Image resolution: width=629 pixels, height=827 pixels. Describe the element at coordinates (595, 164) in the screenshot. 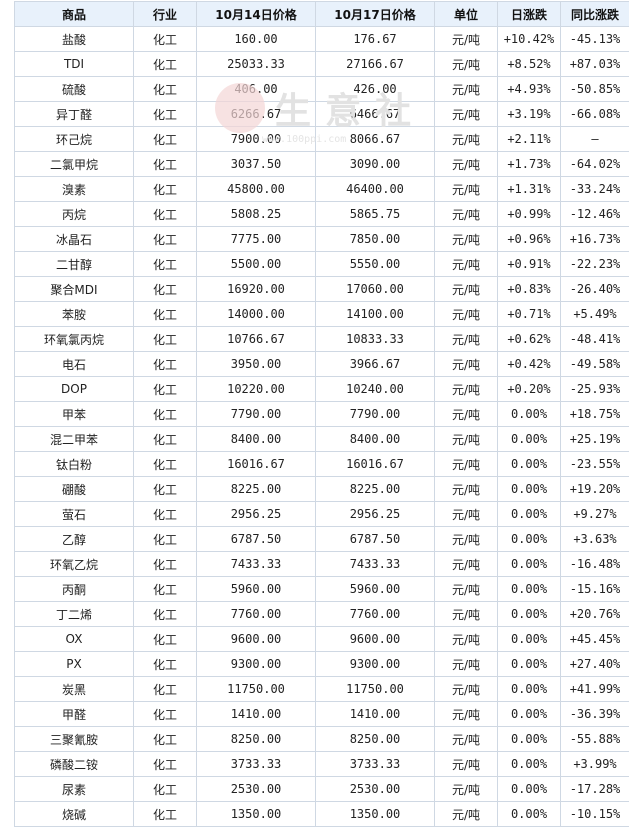

I see `cell-yoy-change: -64.02%` at that location.